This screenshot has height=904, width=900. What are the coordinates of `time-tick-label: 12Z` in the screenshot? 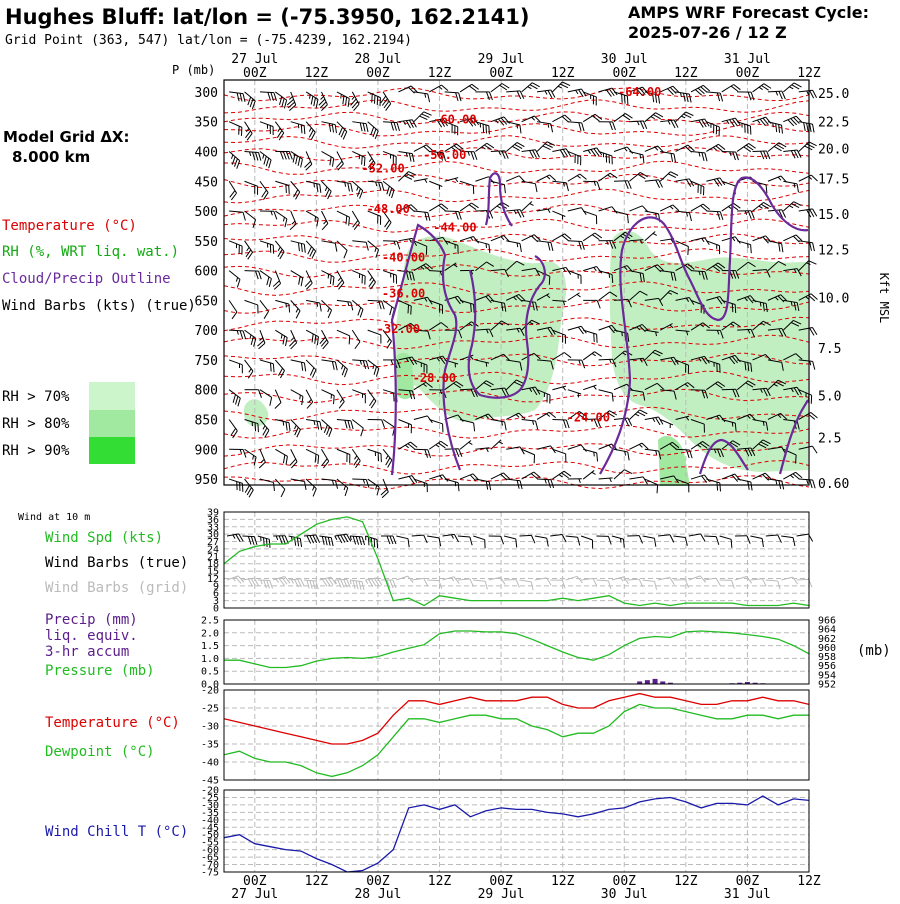 It's located at (686, 73).